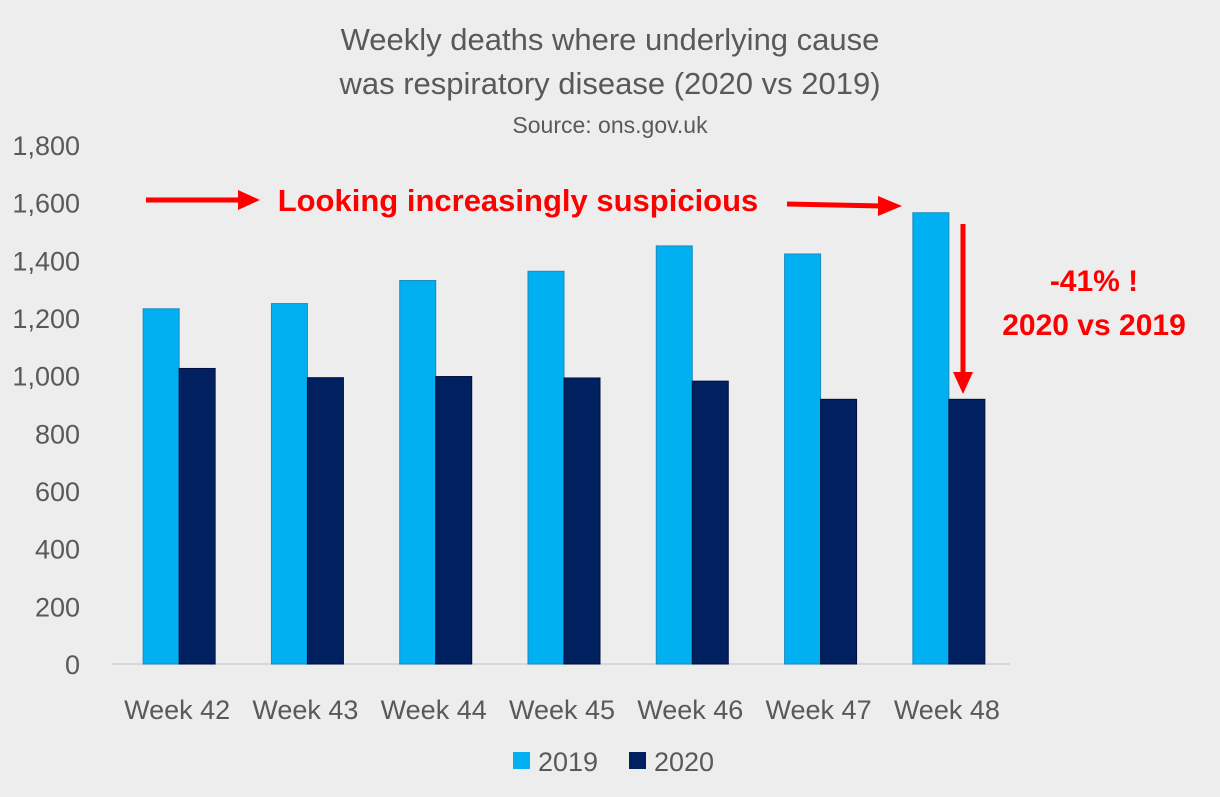  I want to click on chart-title-line2: was respiratory disease (2020 vs 2019), so click(609, 83).